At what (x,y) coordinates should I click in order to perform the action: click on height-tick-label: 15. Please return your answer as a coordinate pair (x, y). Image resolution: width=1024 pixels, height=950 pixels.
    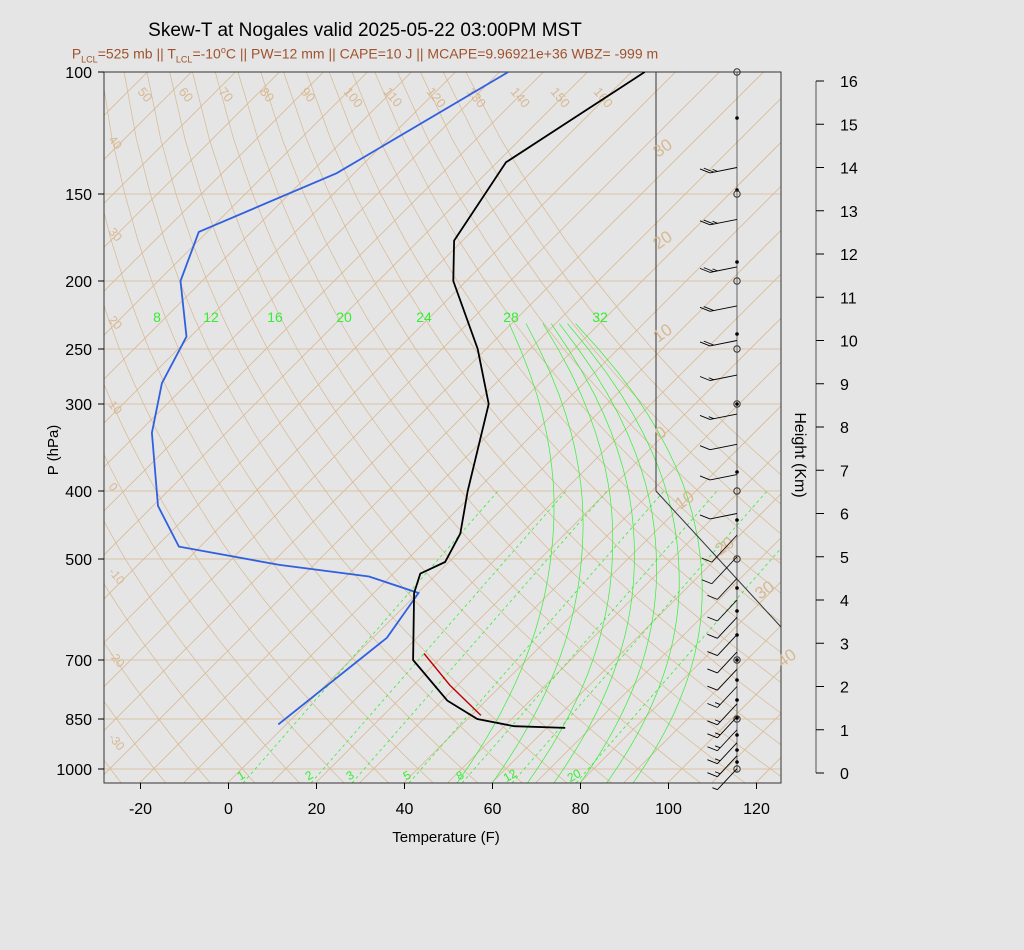
    Looking at the image, I should click on (849, 125).